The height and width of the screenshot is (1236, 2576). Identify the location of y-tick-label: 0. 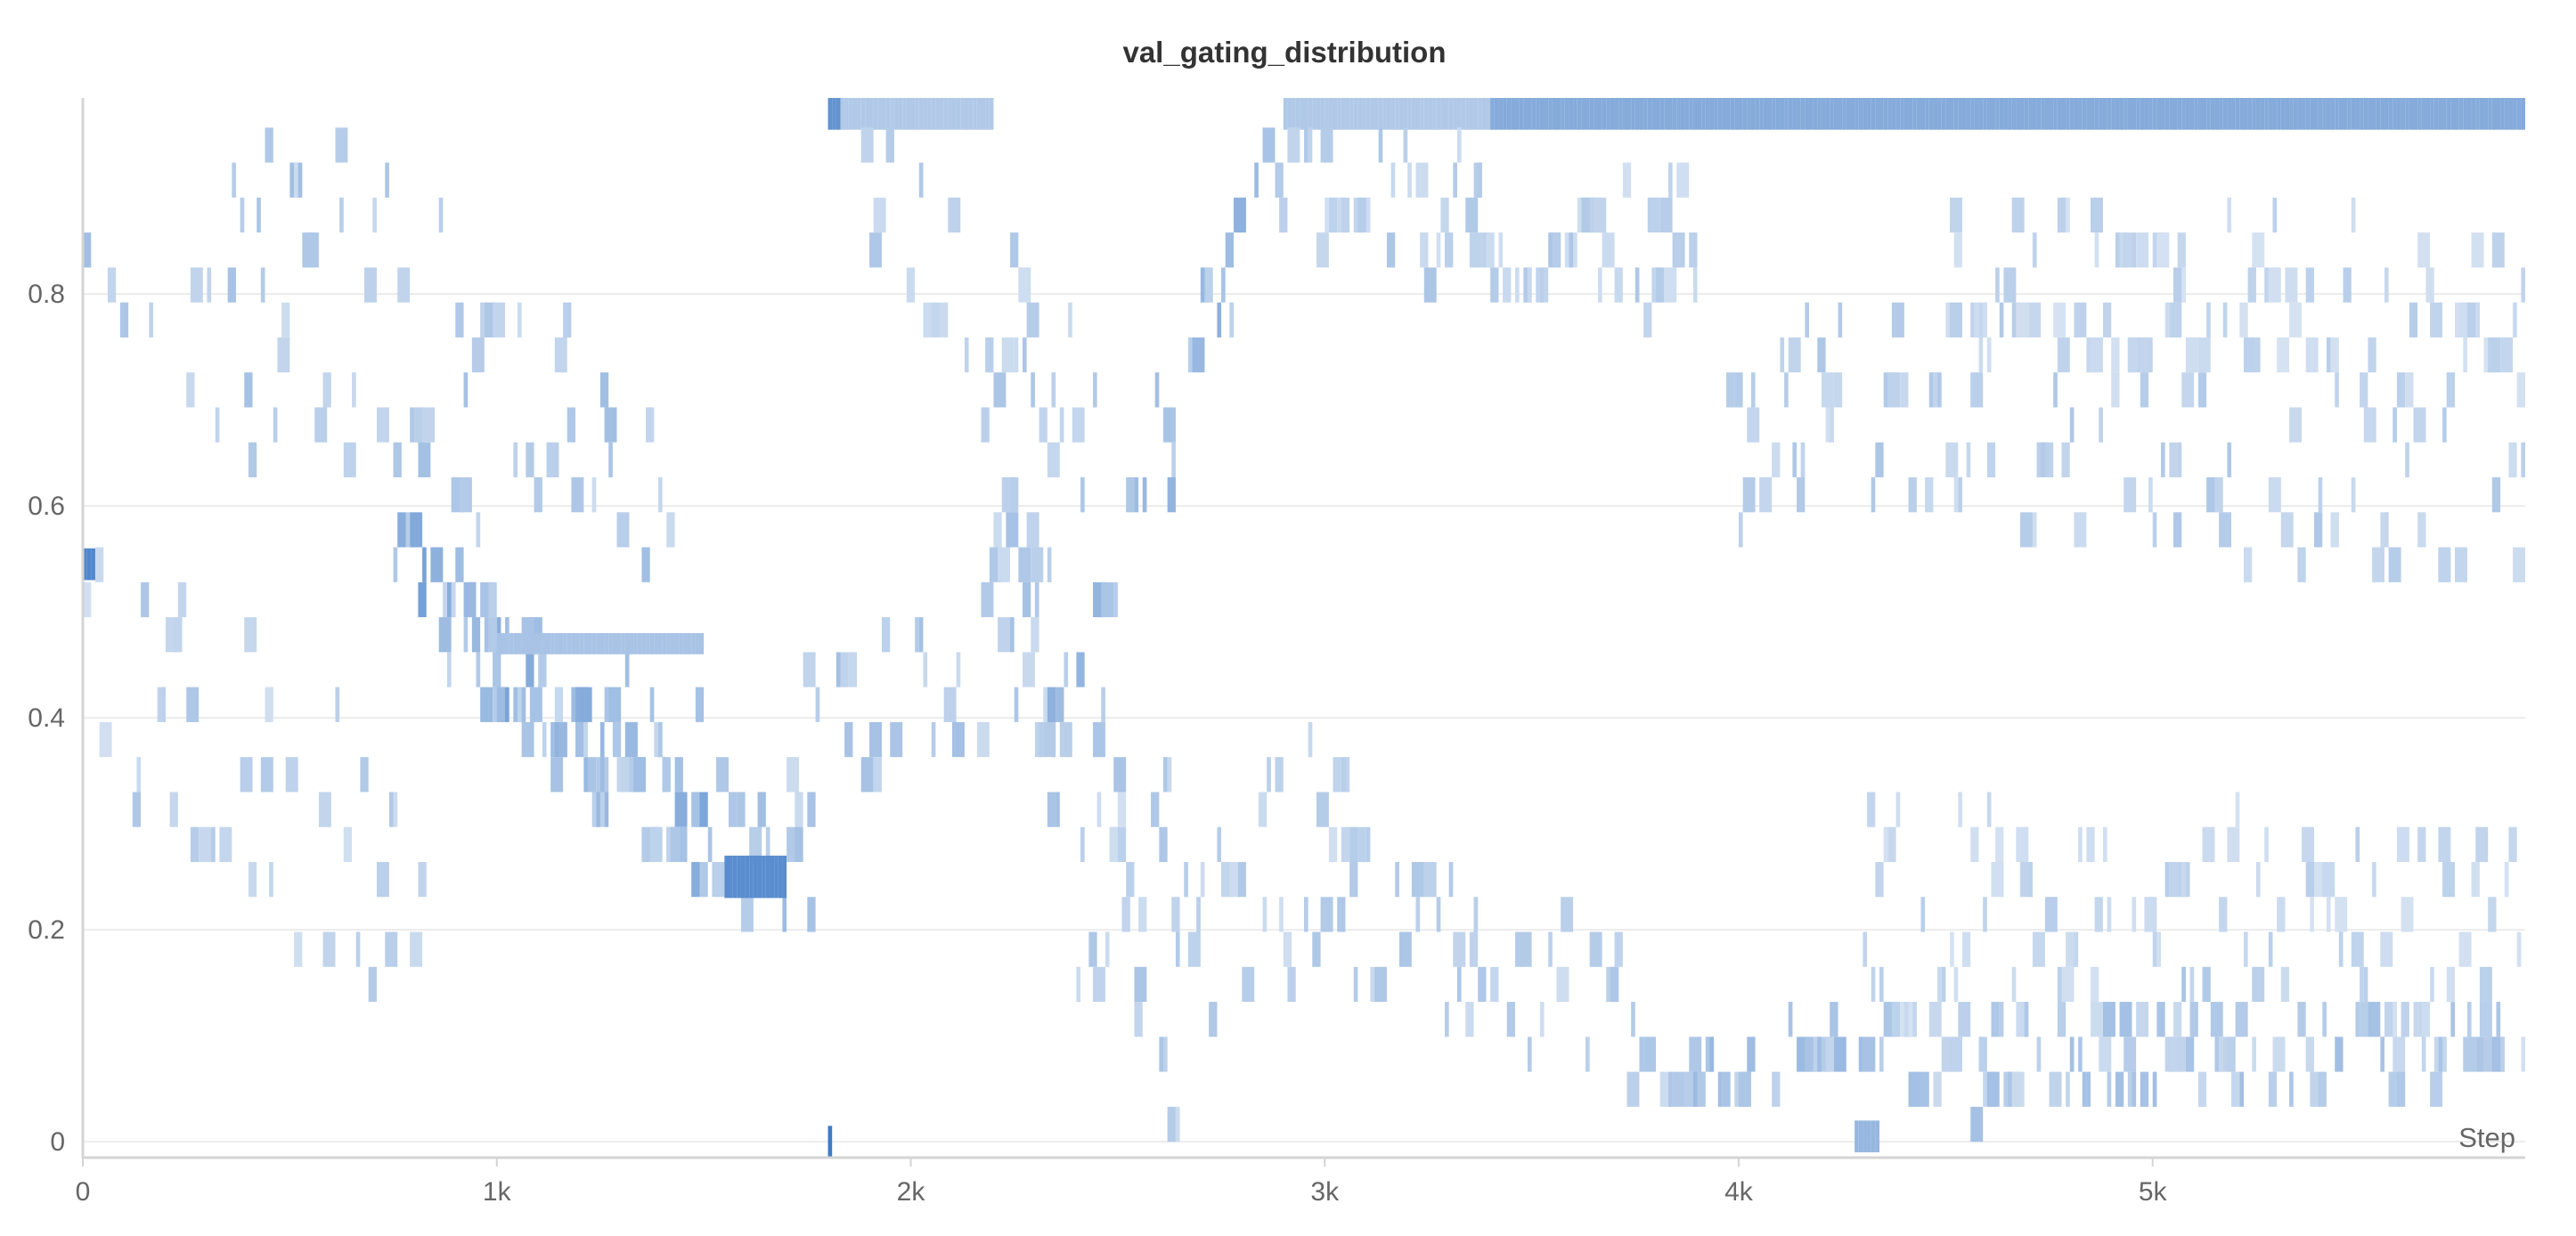
(58, 1142).